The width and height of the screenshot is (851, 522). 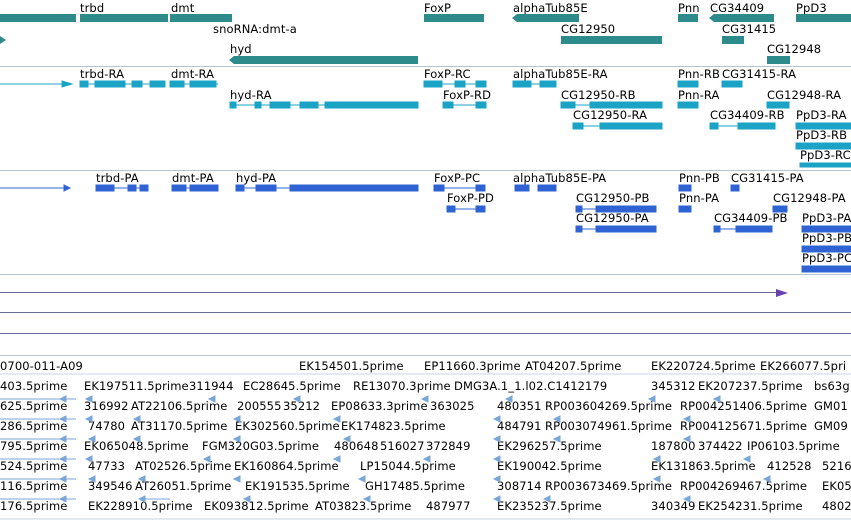 What do you see at coordinates (117, 178) in the screenshot?
I see `protein-label: trbd-PA` at bounding box center [117, 178].